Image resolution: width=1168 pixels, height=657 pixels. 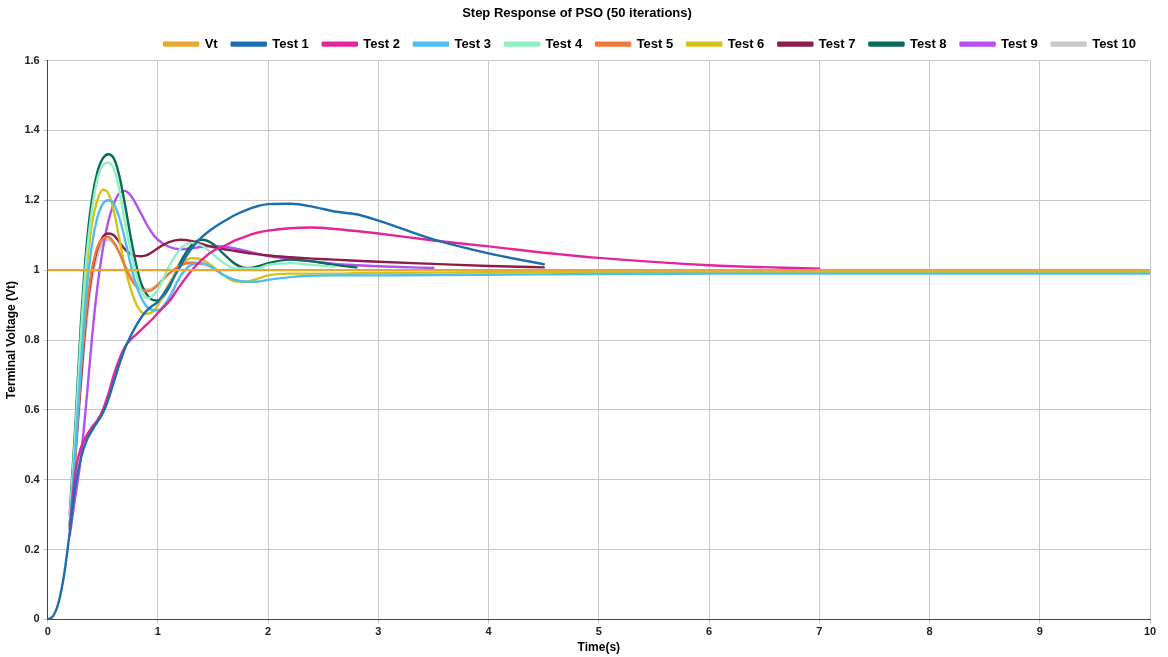 I want to click on y-axis-title: Terminal Voltage (Vt), so click(x=10, y=340).